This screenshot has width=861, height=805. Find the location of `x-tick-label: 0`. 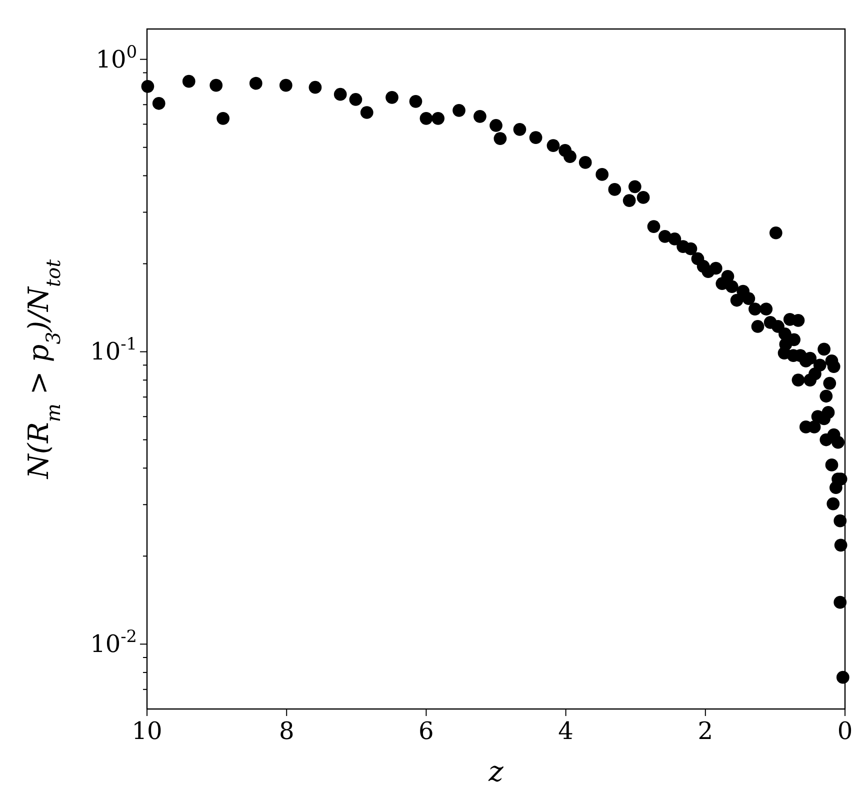

x-tick-label: 0 is located at coordinates (845, 731).